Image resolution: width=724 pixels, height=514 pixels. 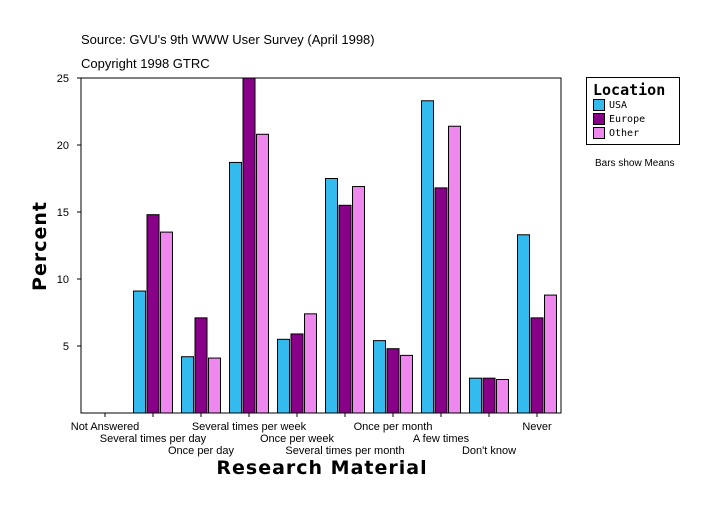 What do you see at coordinates (344, 451) in the screenshot?
I see `x-tick-label: Several times per month` at bounding box center [344, 451].